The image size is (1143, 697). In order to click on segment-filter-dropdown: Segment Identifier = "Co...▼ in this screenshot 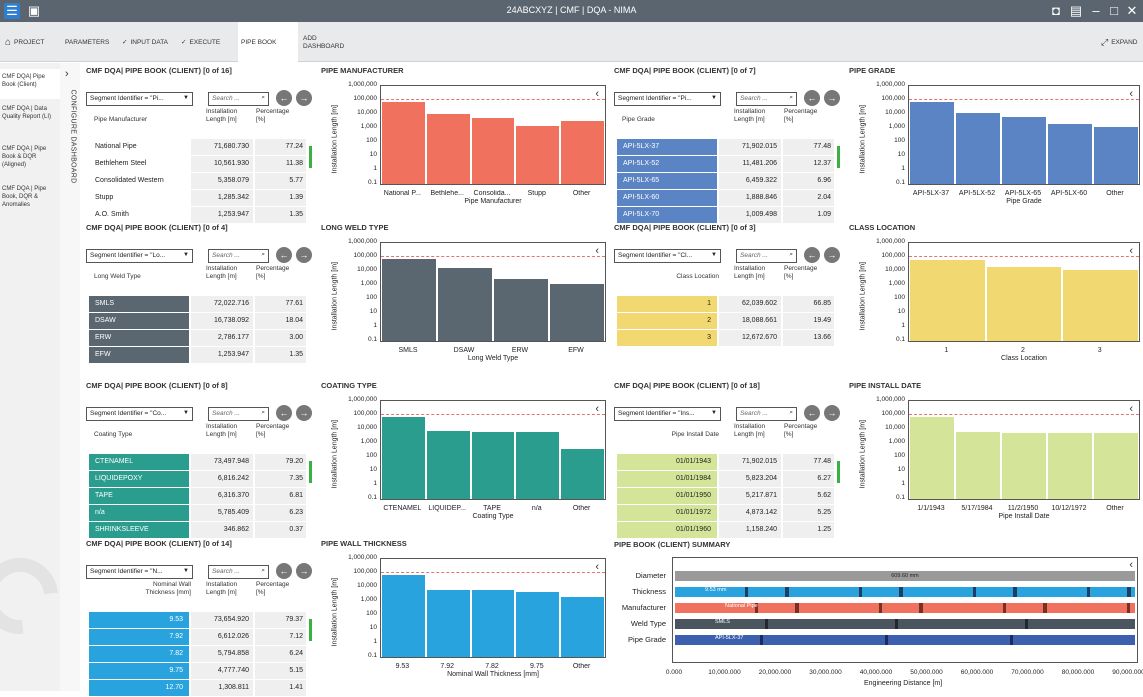, I will do `click(139, 414)`.